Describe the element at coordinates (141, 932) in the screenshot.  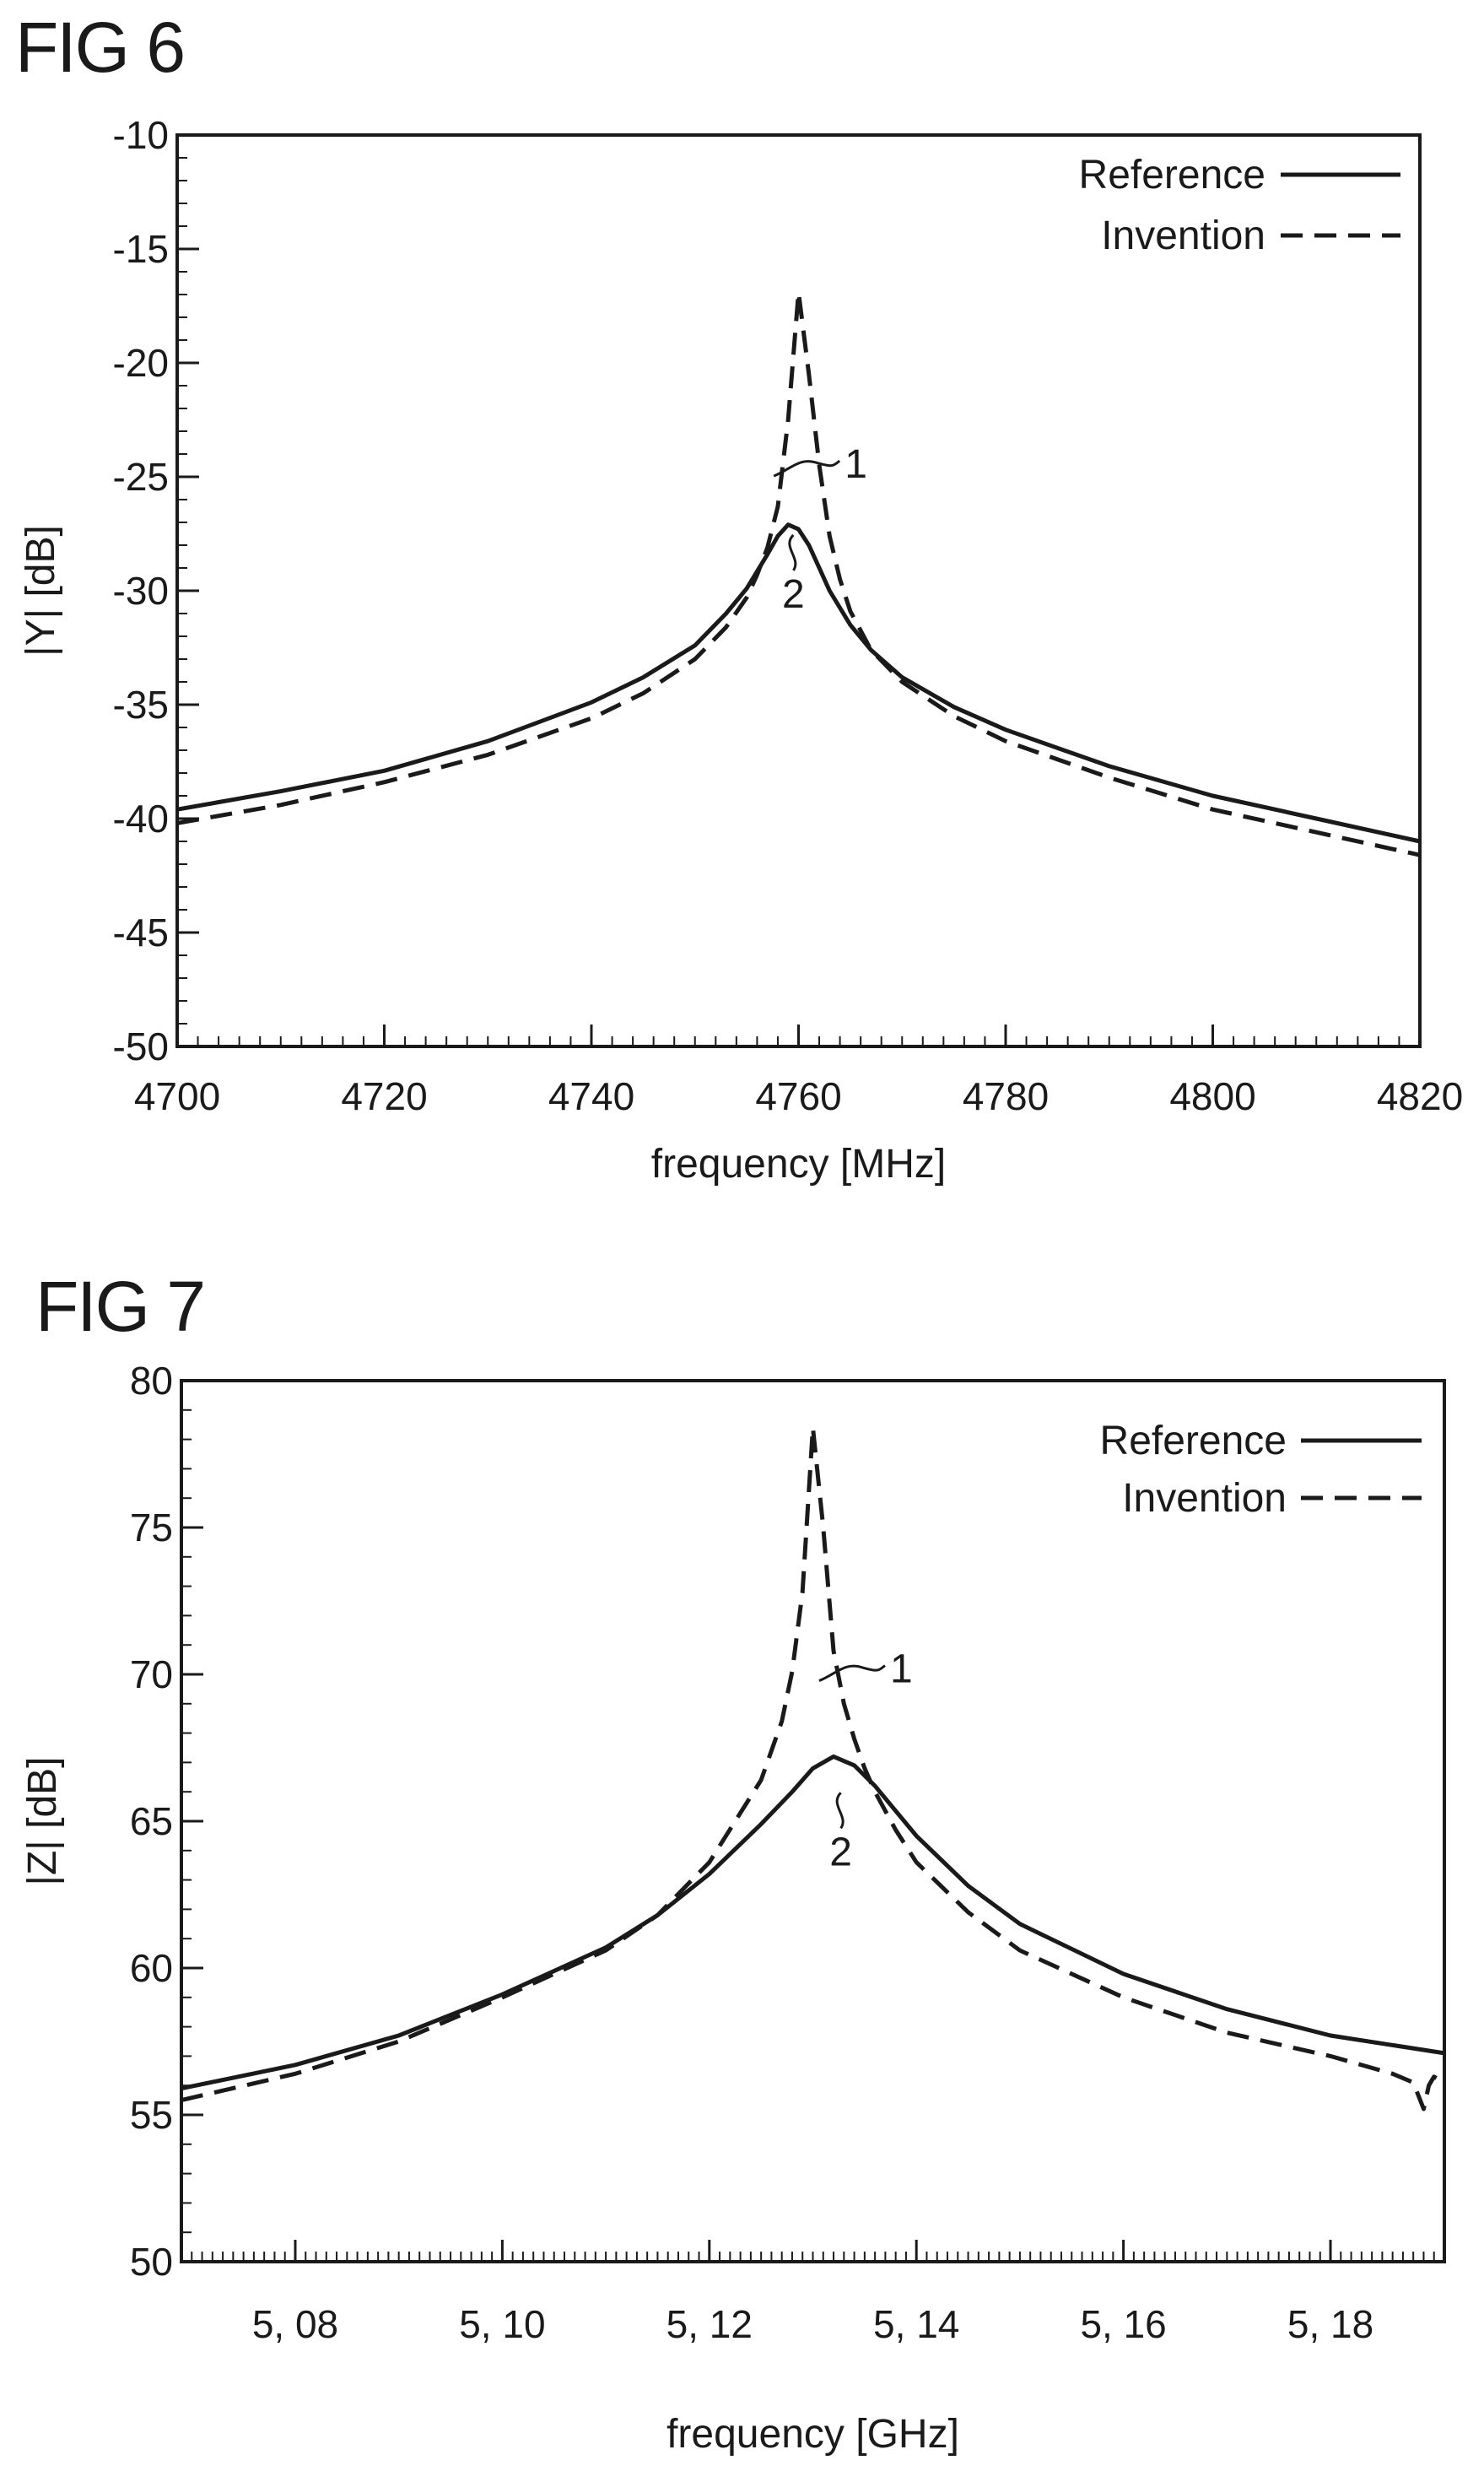
I see `y-tick-label: -45` at that location.